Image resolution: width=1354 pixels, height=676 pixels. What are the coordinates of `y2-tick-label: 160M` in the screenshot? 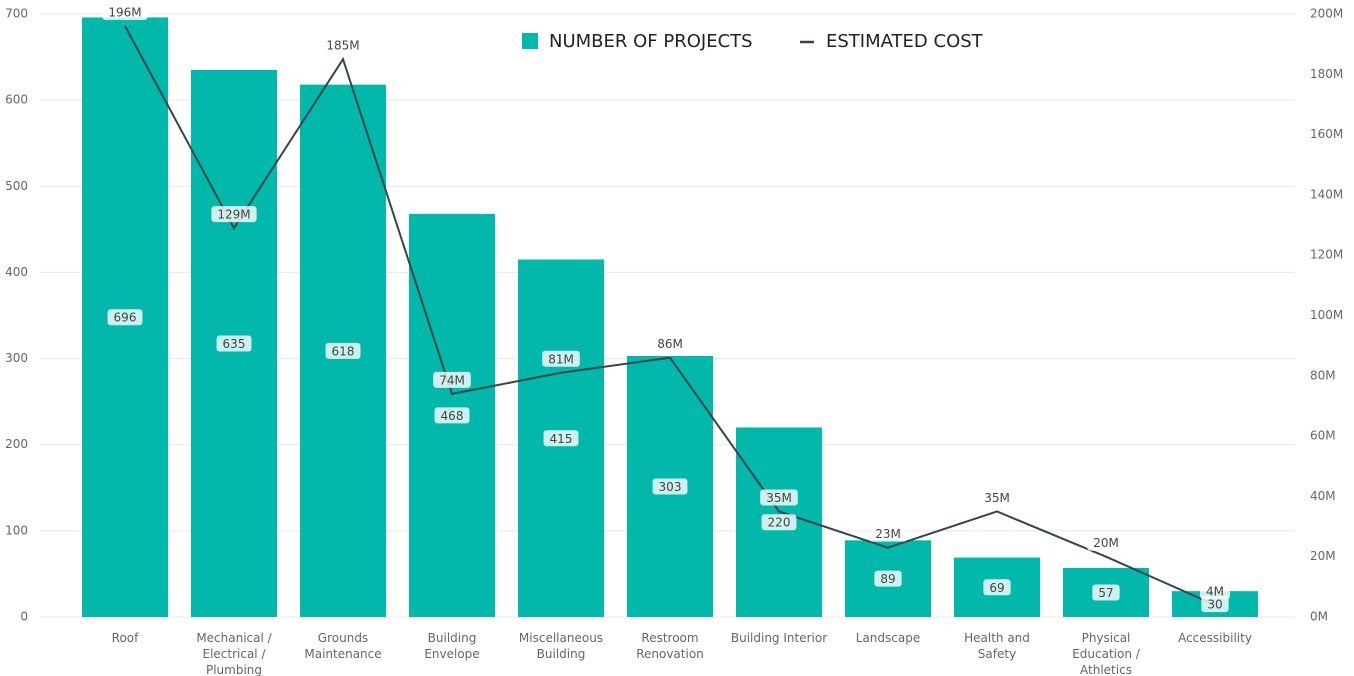 It's located at (1326, 134).